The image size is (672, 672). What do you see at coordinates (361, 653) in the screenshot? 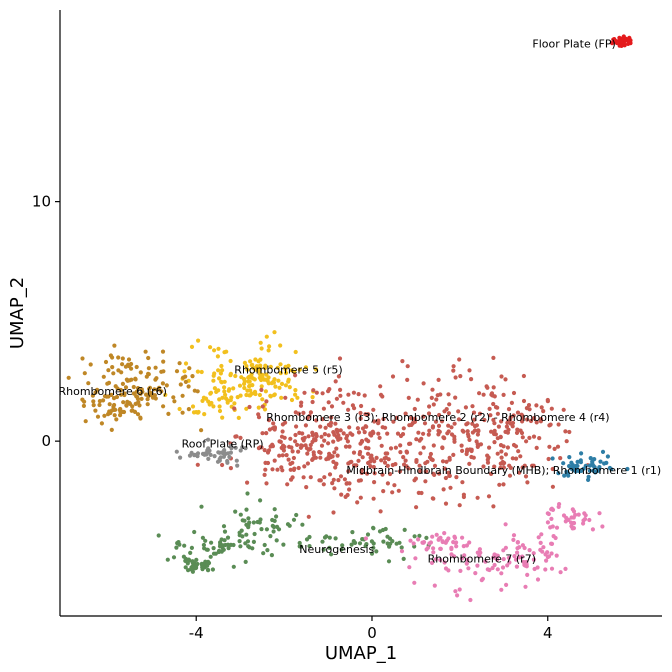
I see `x-axis-title: UMAP_1` at bounding box center [361, 653].